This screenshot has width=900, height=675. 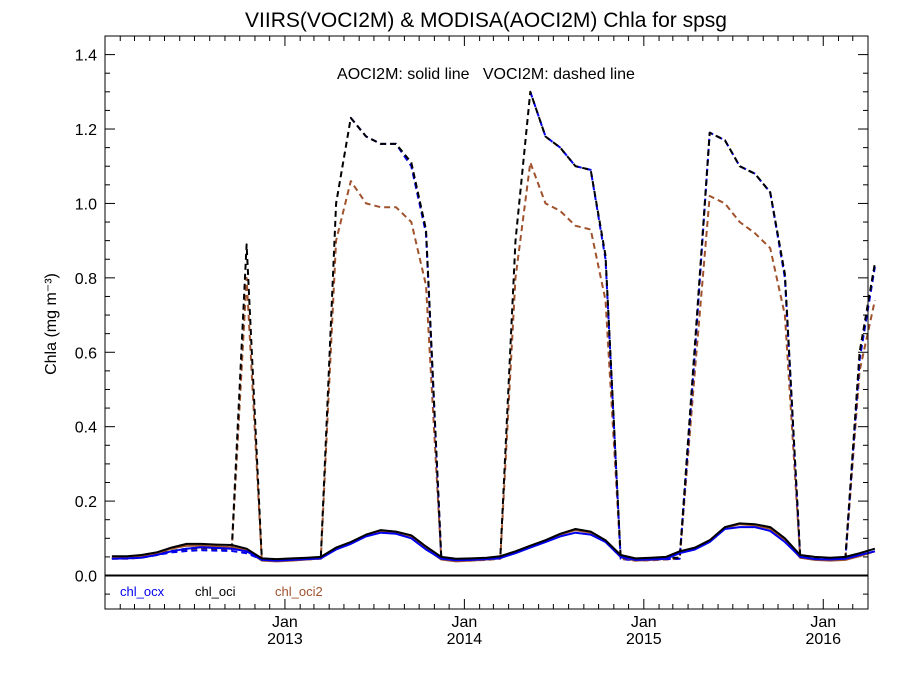 I want to click on series-chl_ocx-aoci2m, so click(x=493, y=544).